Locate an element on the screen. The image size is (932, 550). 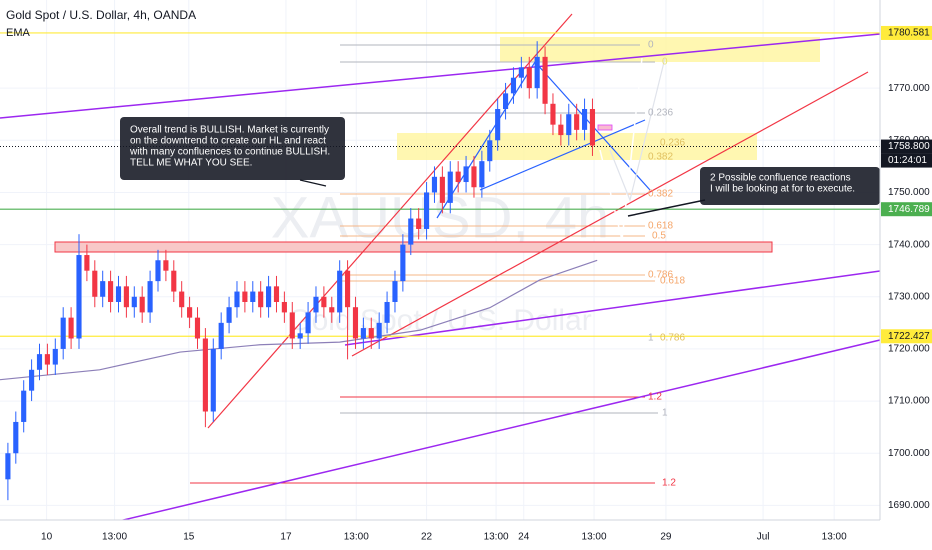
countdown: 01:24:01 is located at coordinates (907, 160).